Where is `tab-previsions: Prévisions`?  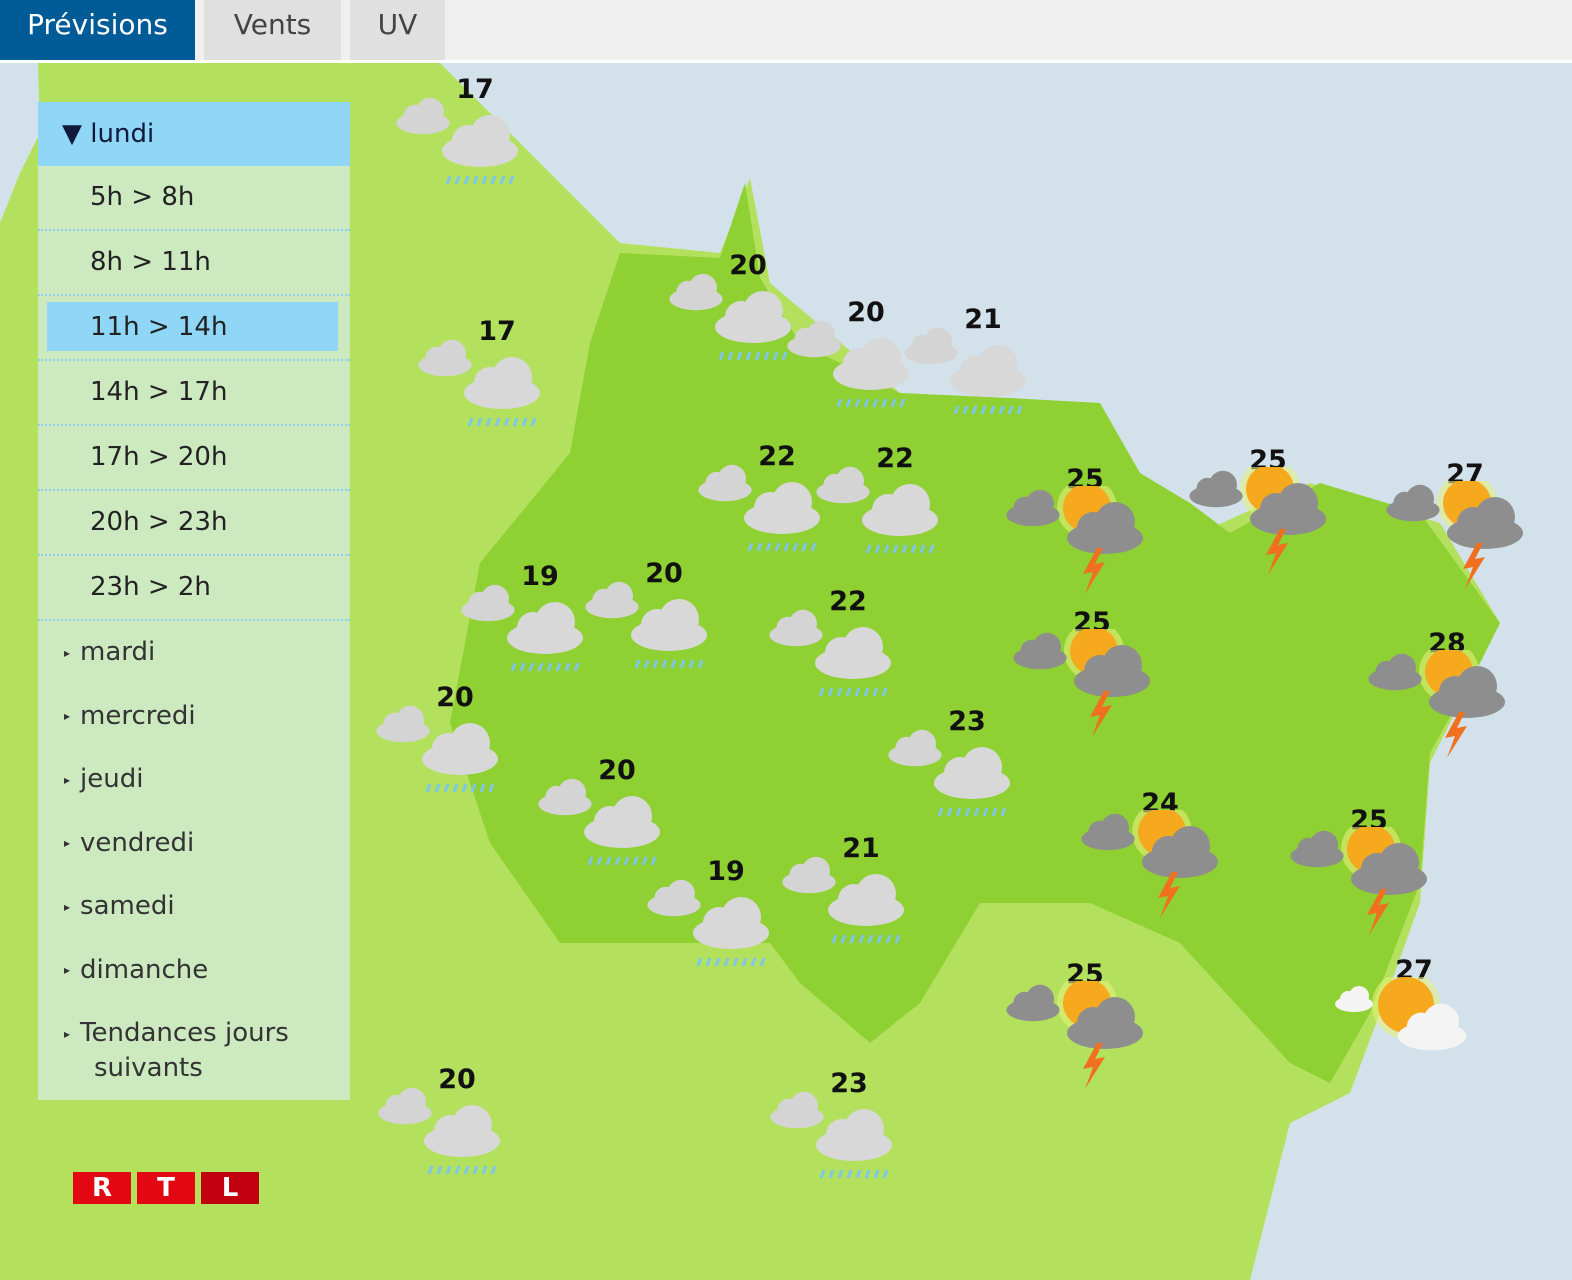 tab-previsions: Prévisions is located at coordinates (97, 30).